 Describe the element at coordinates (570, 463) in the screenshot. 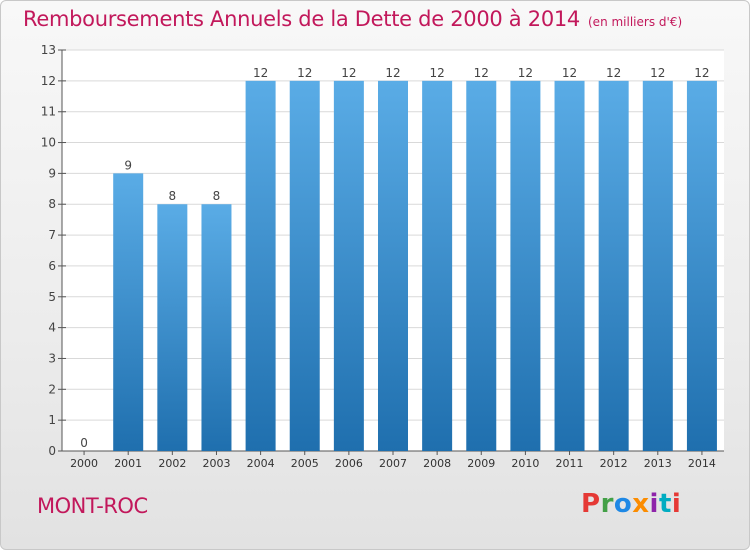

I see `x-tick-label: 2011` at that location.